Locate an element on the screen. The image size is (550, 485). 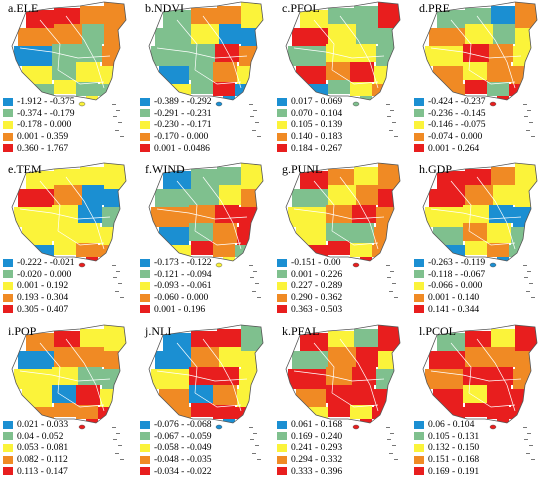
legend-item: -0.093 - -0.061 is located at coordinates (196, 286).